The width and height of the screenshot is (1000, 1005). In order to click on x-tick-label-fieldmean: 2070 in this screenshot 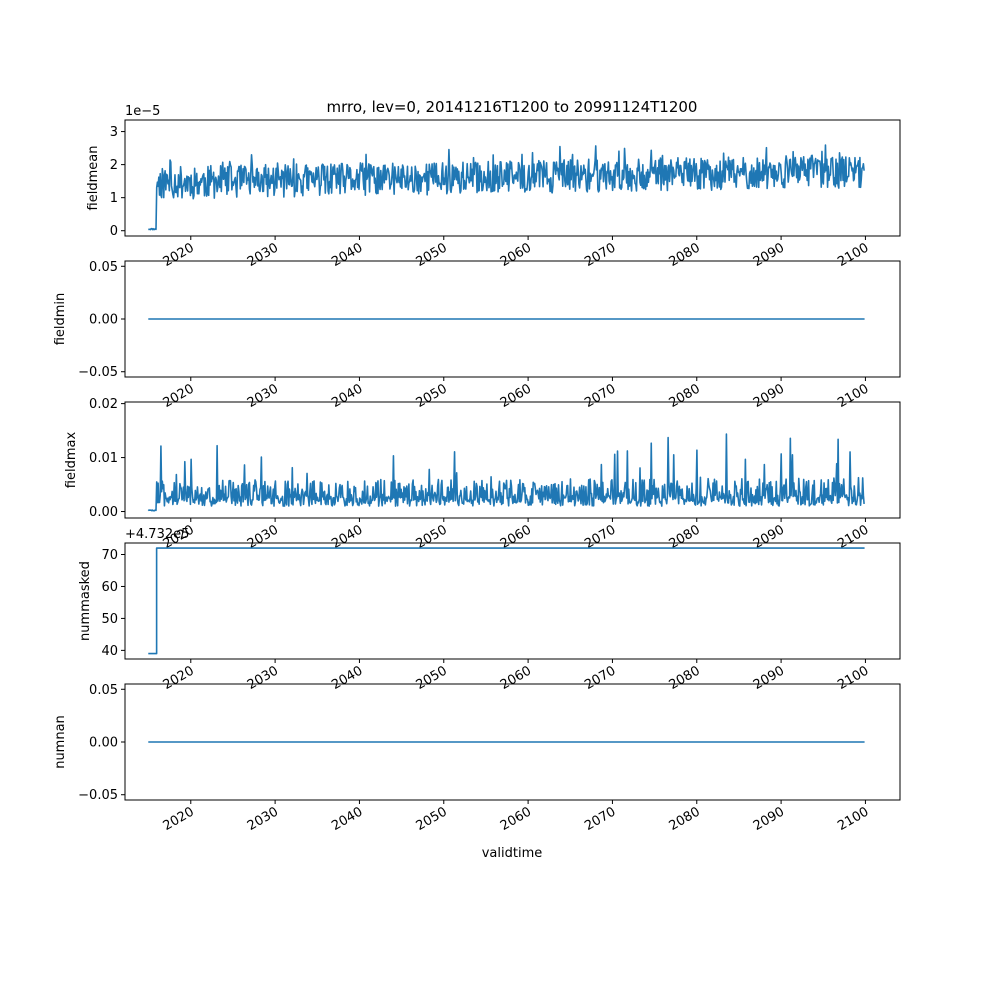, I will do `click(600, 255)`.